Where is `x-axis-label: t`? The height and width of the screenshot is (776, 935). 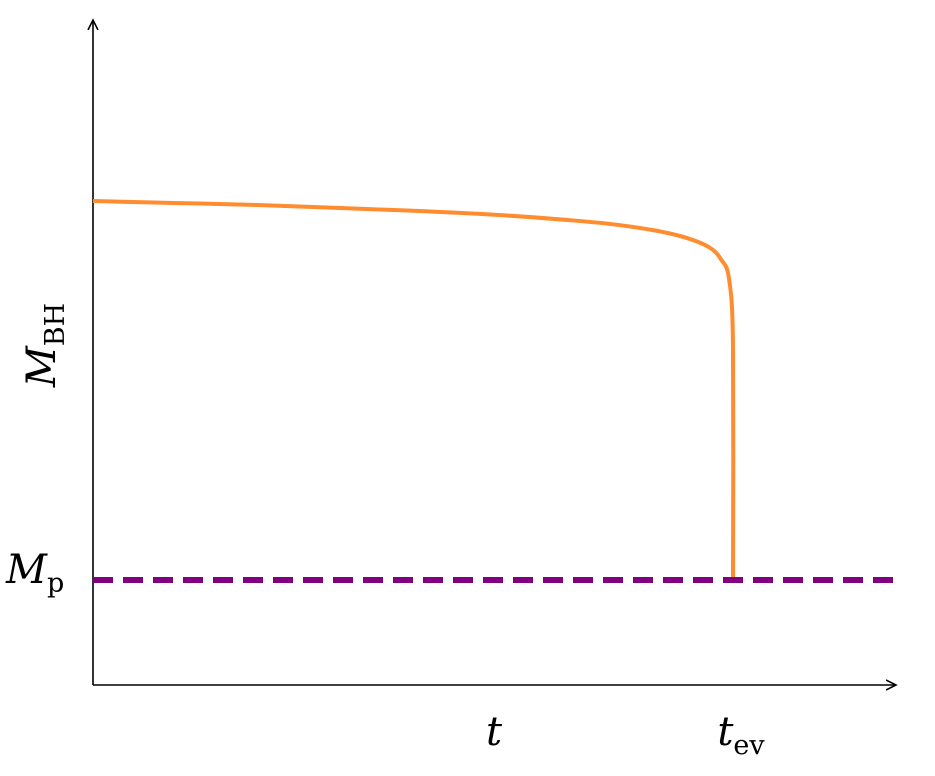
x-axis-label: t is located at coordinates (494, 732).